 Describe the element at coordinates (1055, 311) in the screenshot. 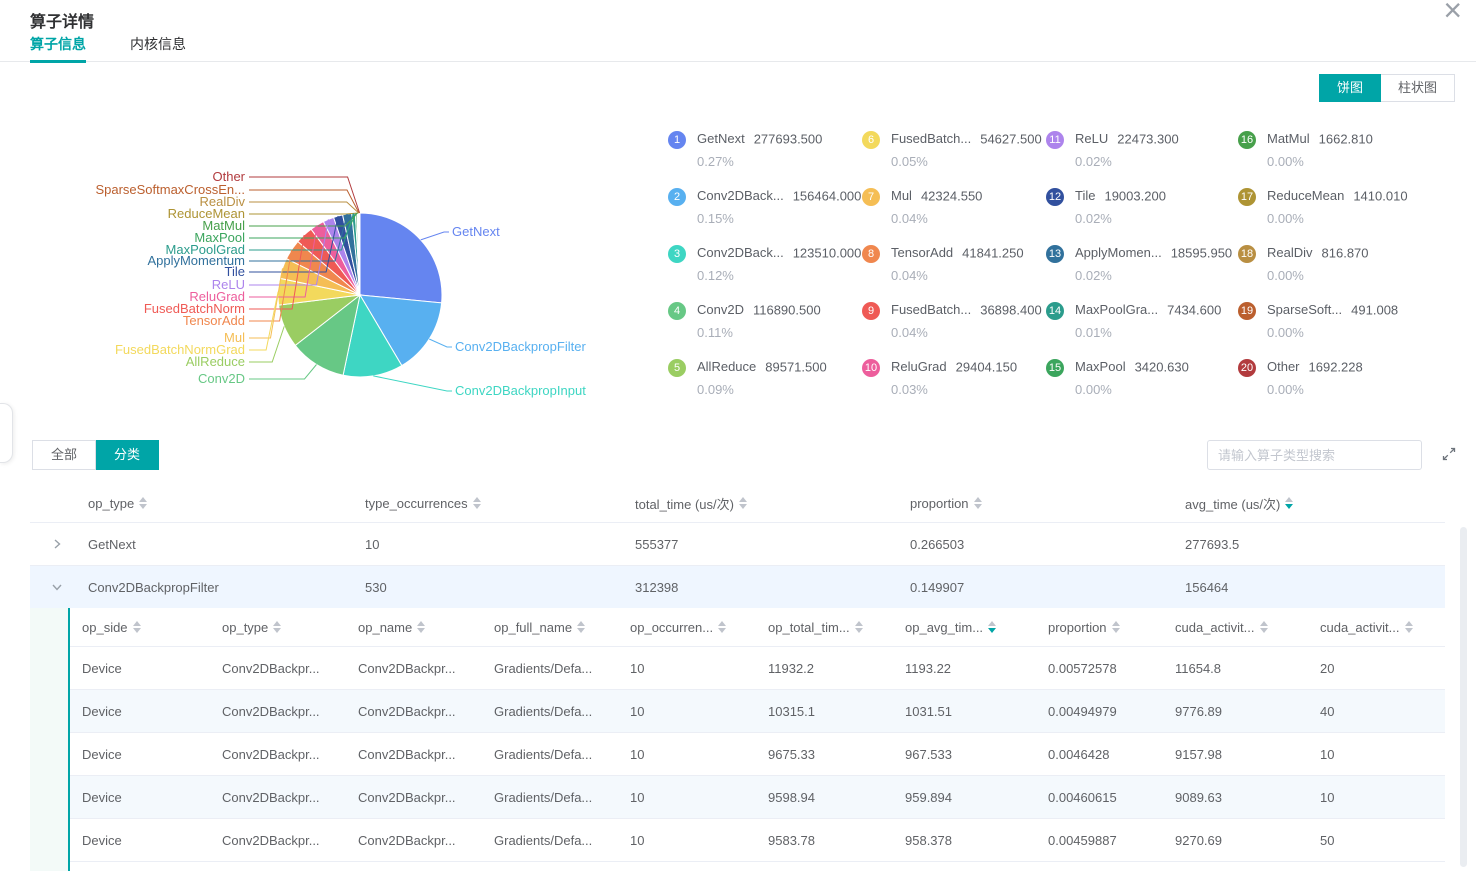

I see `legend-index-badge: 14` at that location.